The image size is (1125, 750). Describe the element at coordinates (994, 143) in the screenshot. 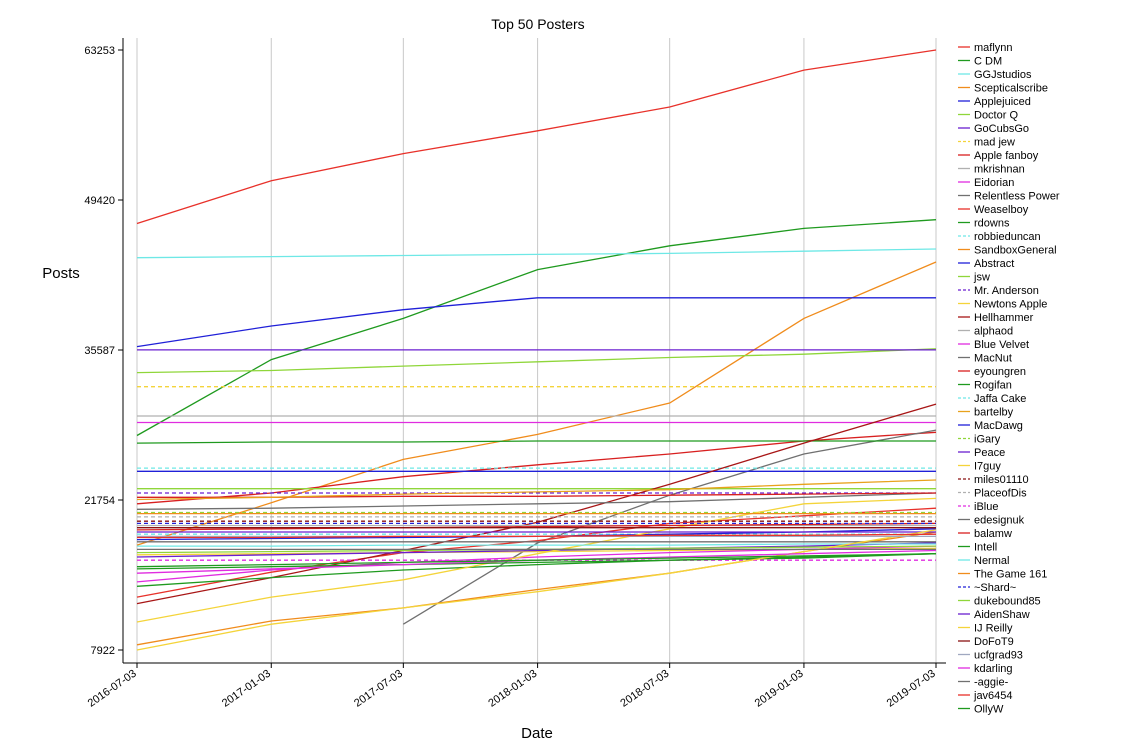

I see `legend-label: mad jew` at that location.